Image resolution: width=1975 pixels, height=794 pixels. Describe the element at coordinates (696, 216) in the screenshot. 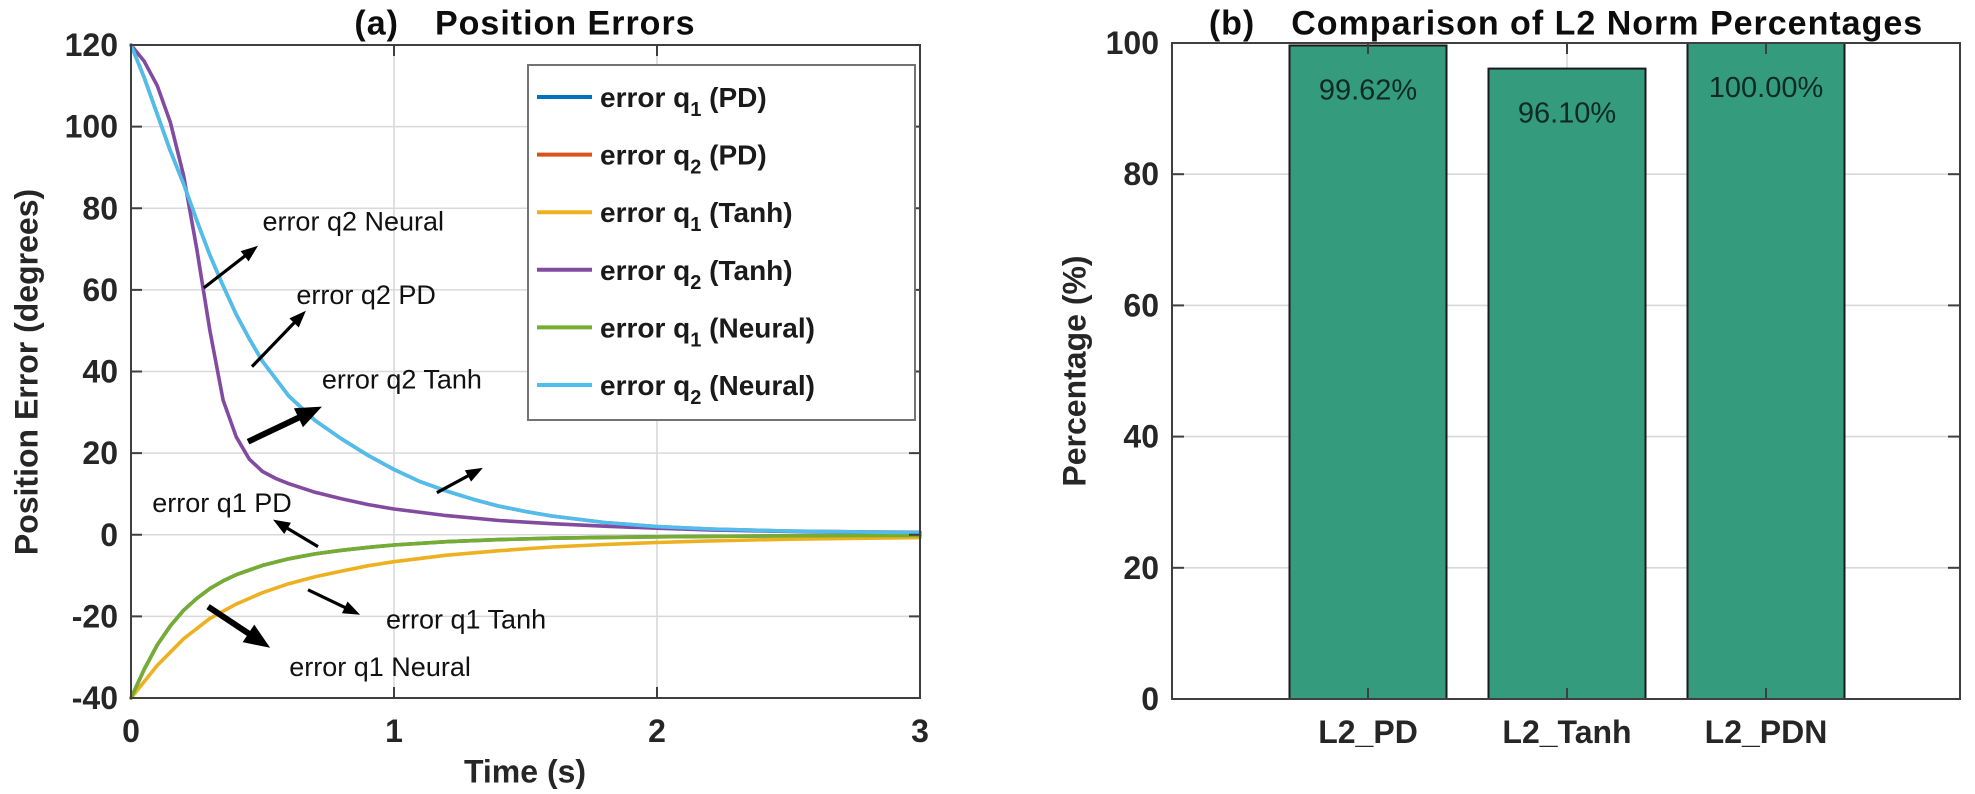

I see `legend-label: error q1 (Tanh)` at that location.